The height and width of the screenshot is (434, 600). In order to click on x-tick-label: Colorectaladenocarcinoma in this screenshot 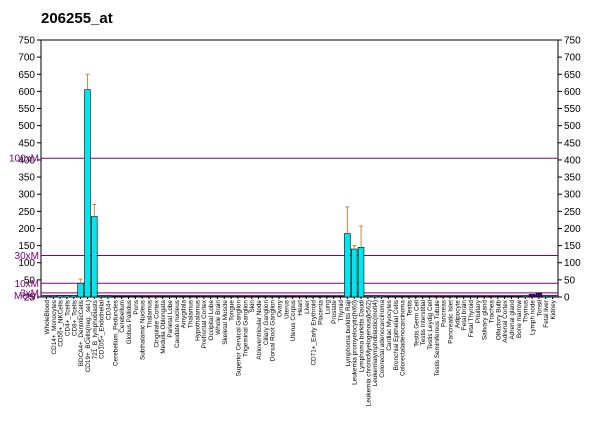, I will do `click(403, 338)`.